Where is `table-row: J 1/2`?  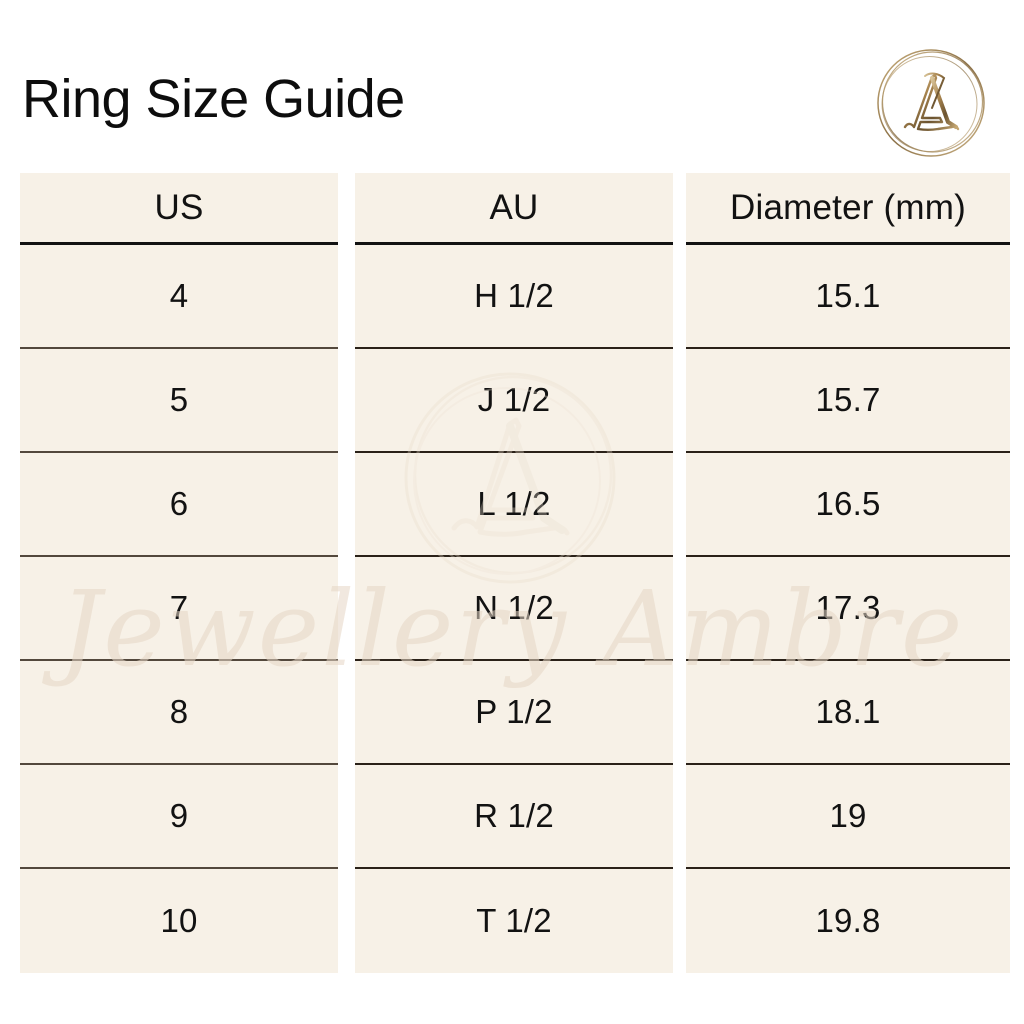
table-row: J 1/2 is located at coordinates (514, 401).